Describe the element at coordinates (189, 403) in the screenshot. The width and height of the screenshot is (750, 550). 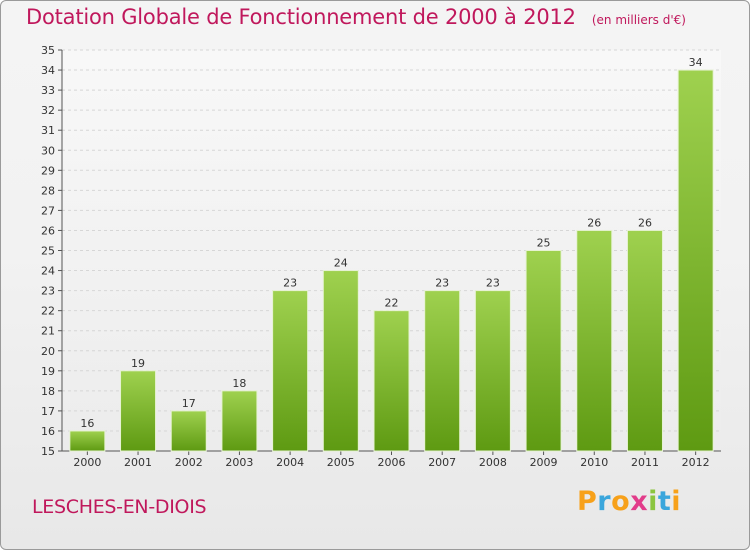
I see `value-label: 17` at that location.